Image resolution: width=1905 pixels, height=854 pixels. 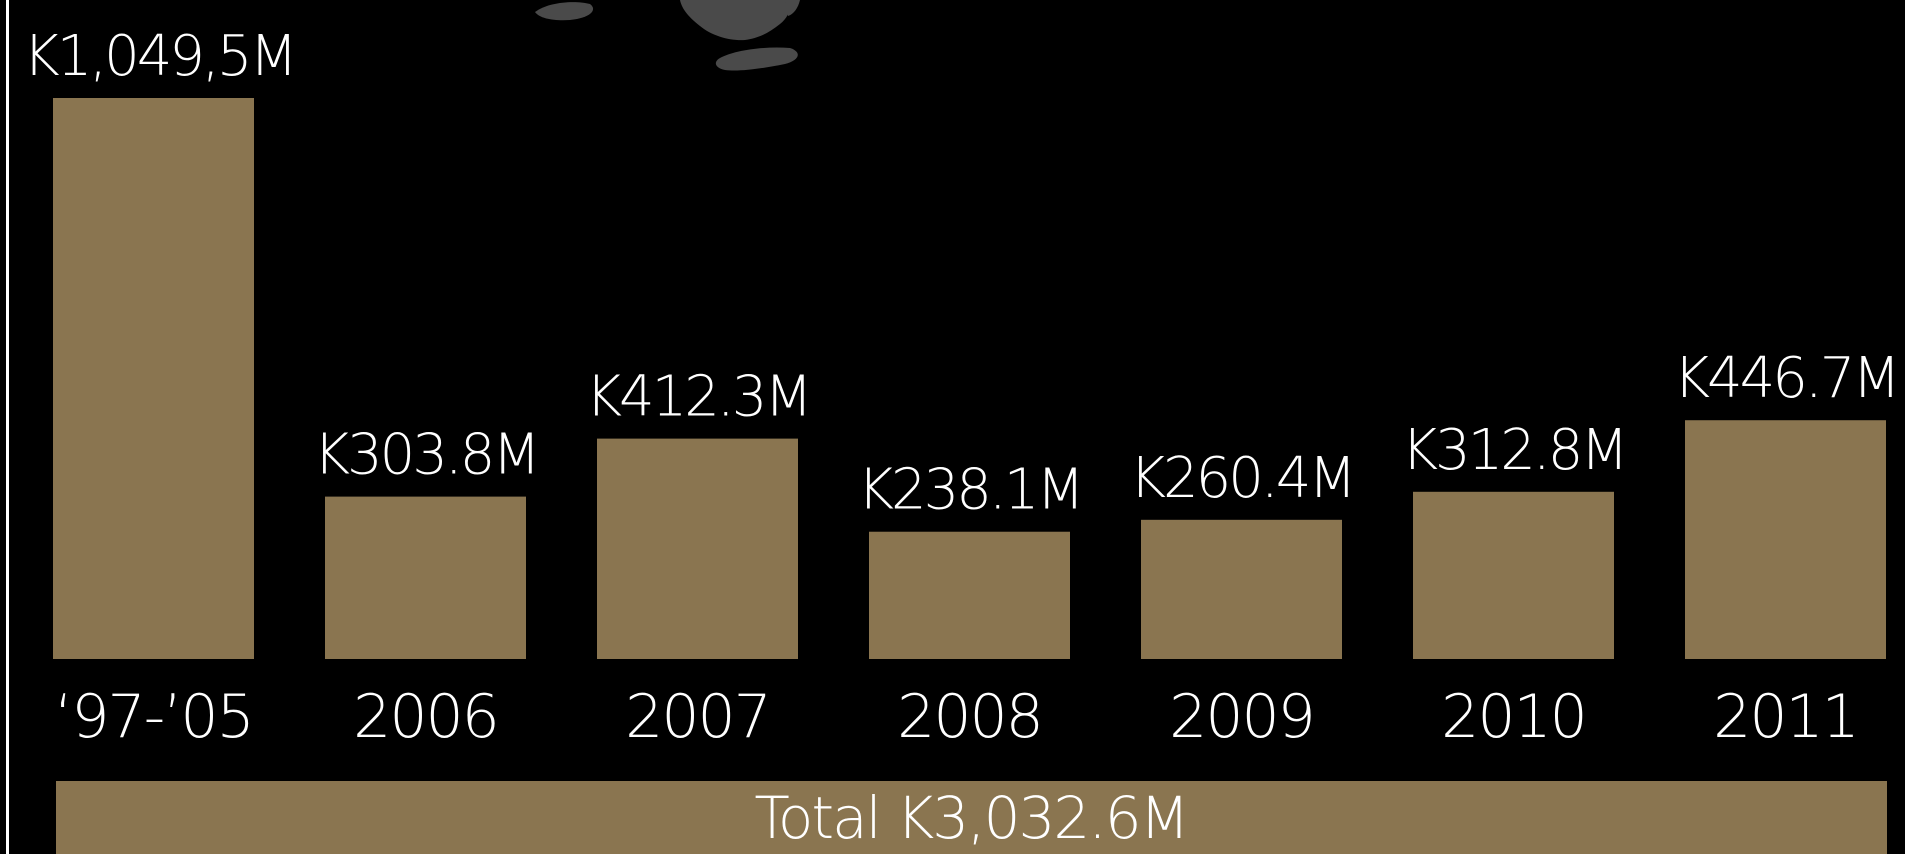 I want to click on total-label: Total K3,032.6M, so click(x=970, y=818).